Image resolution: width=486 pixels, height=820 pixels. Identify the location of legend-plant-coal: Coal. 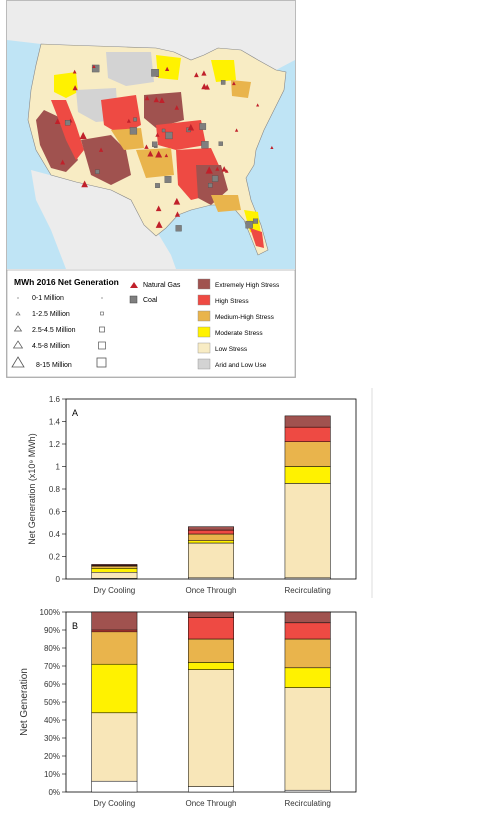
(143, 299).